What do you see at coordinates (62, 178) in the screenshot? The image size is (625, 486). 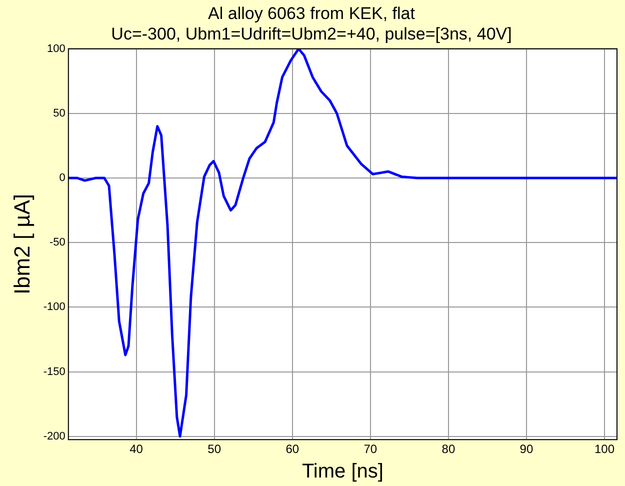 I see `y-tick-label: 0` at bounding box center [62, 178].